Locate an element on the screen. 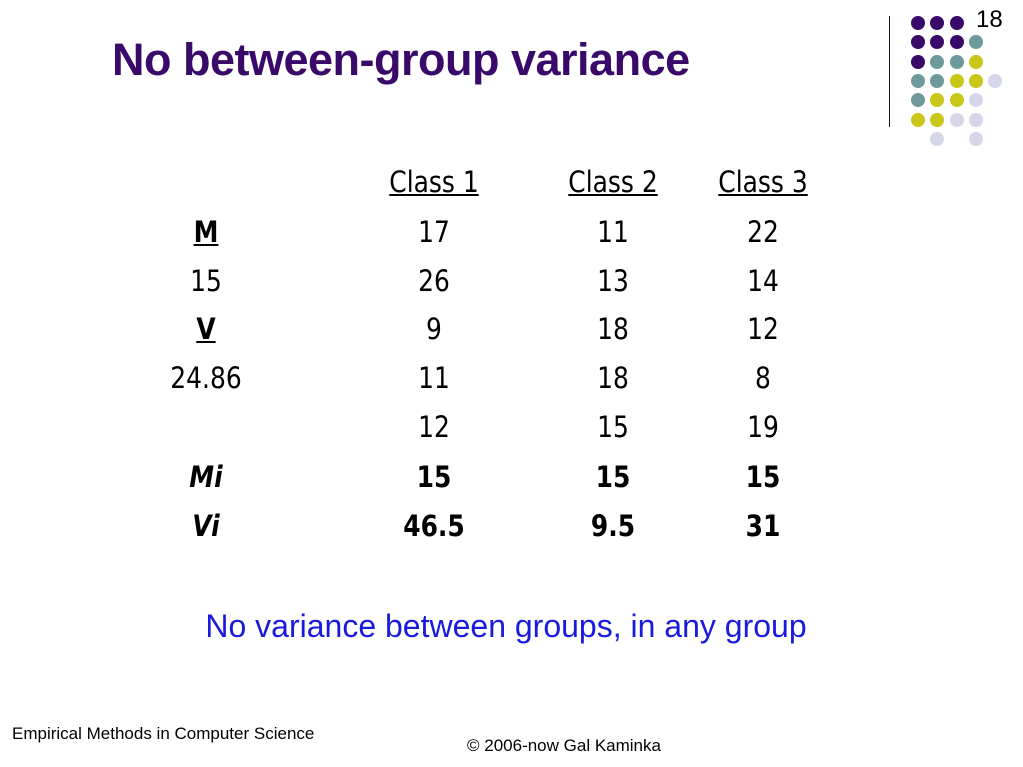  conclusion-note: No variance between groups, in any group is located at coordinates (506, 626).